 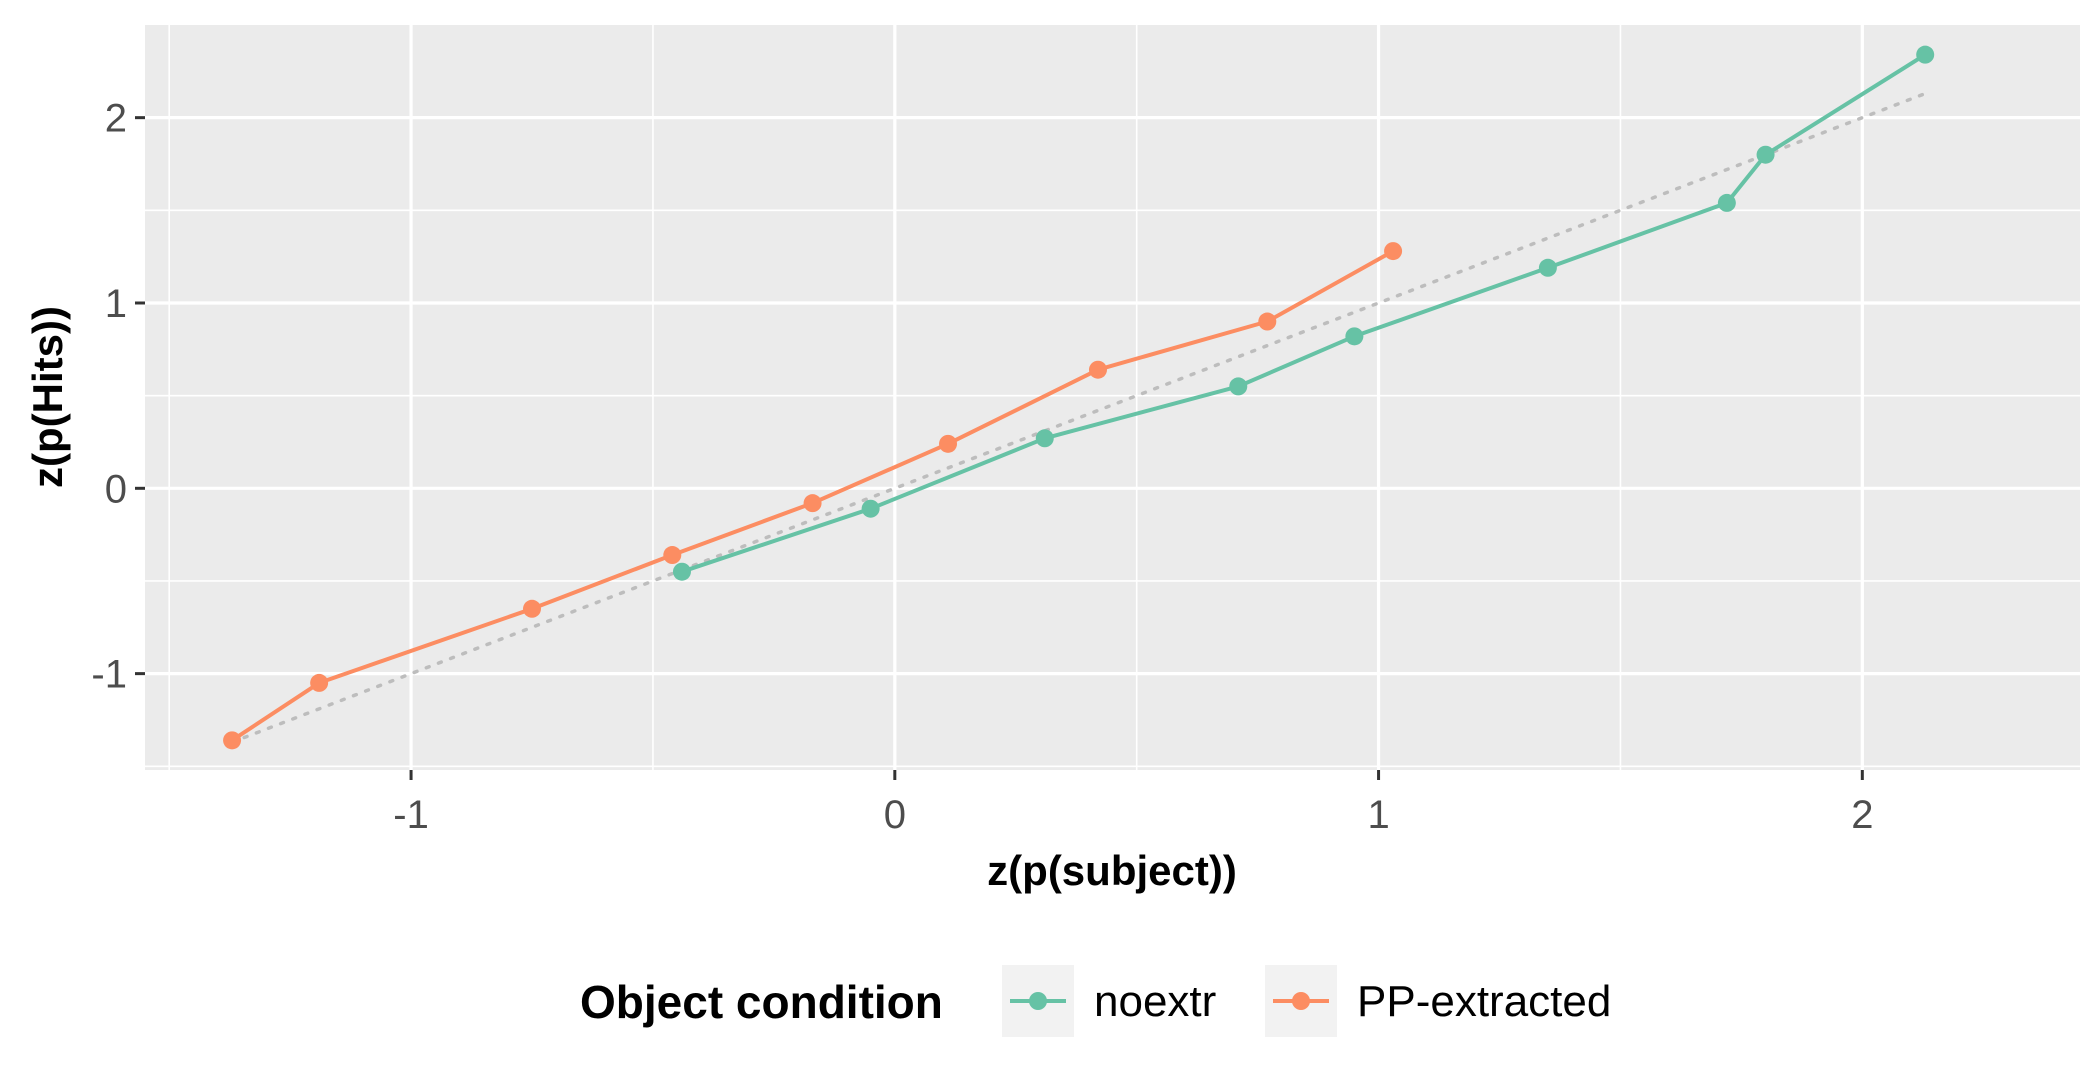 I want to click on legend-item-noextr: noextr, so click(x=1109, y=1001).